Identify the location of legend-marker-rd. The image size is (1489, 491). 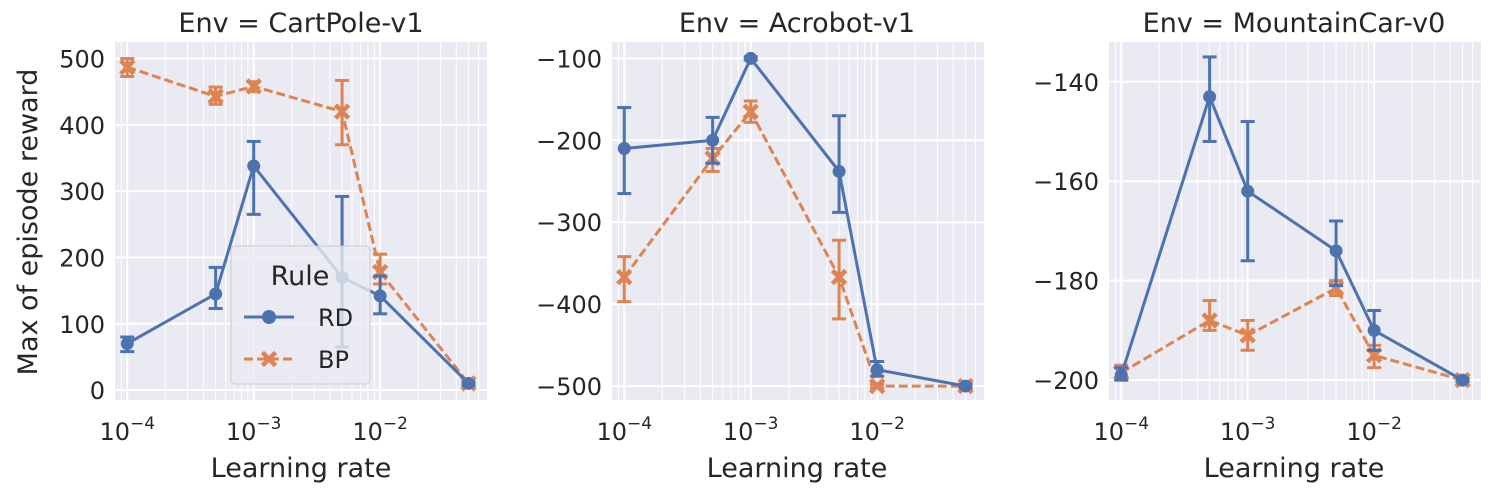
(269, 317).